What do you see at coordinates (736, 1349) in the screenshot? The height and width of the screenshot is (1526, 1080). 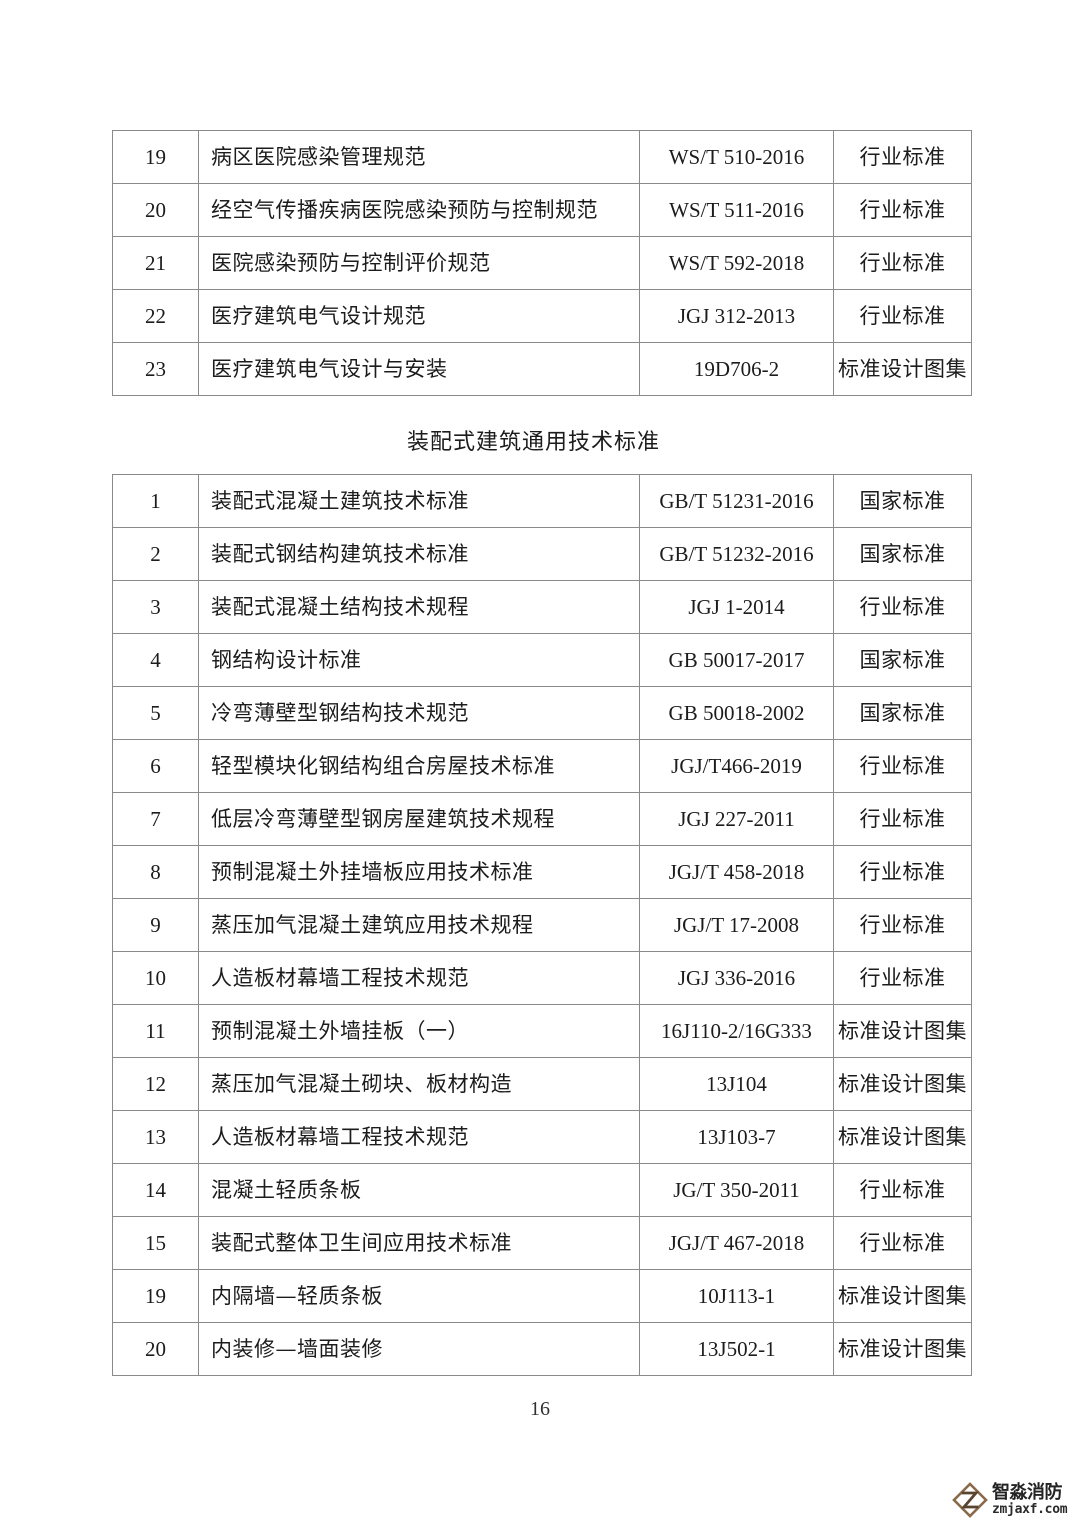 I see `row-code: 13J502-1` at bounding box center [736, 1349].